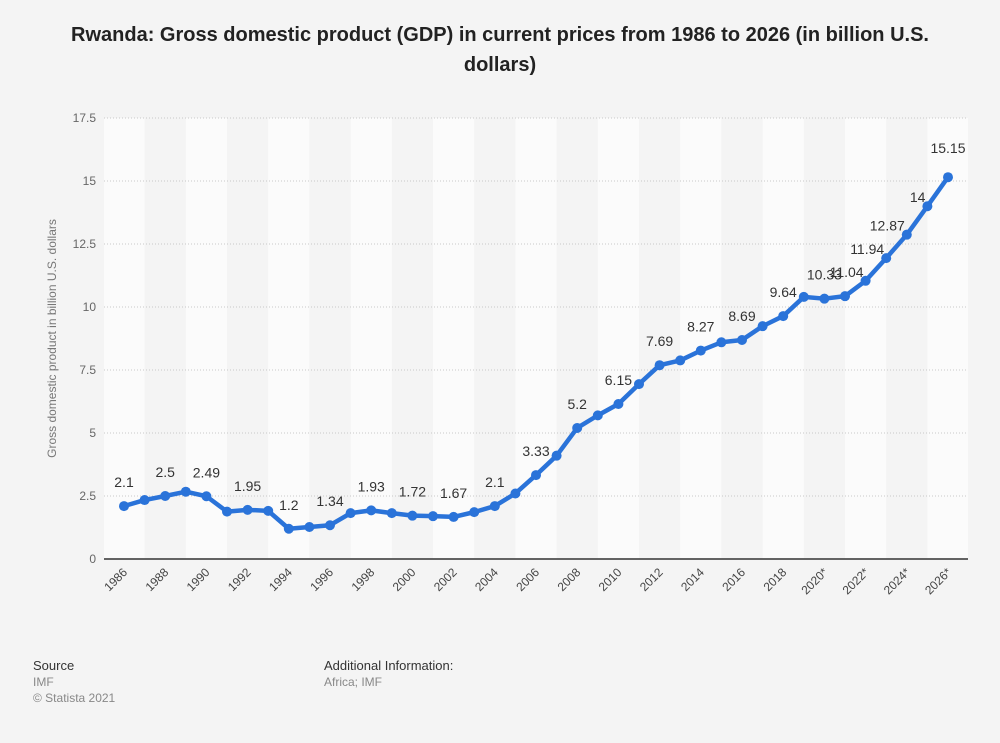  What do you see at coordinates (371, 486) in the screenshot?
I see `data-label: 1.93` at bounding box center [371, 486].